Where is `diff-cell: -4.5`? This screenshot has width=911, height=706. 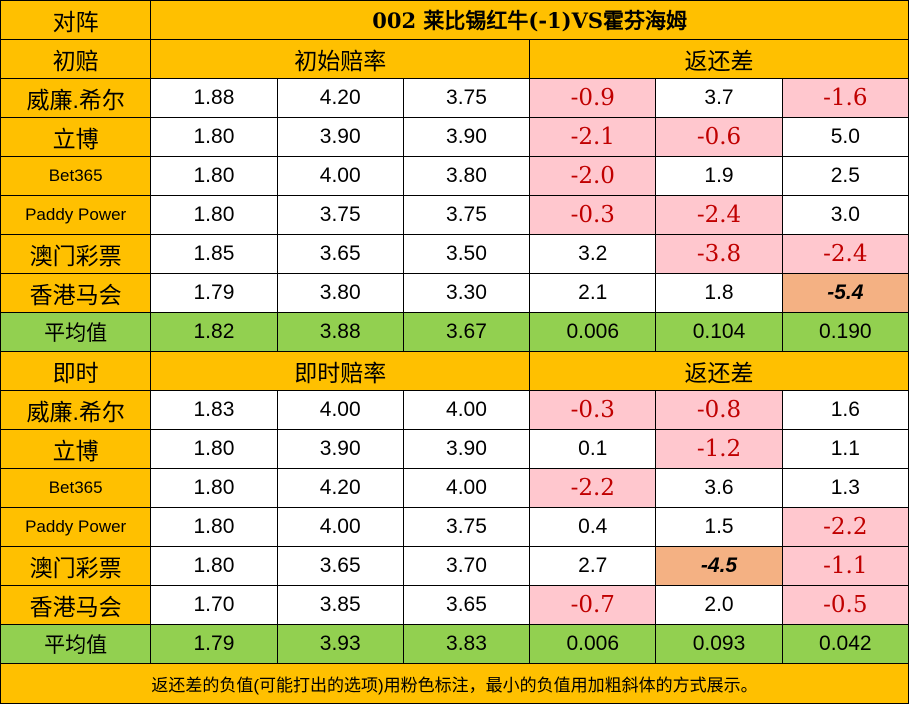
diff-cell: -4.5 is located at coordinates (719, 566).